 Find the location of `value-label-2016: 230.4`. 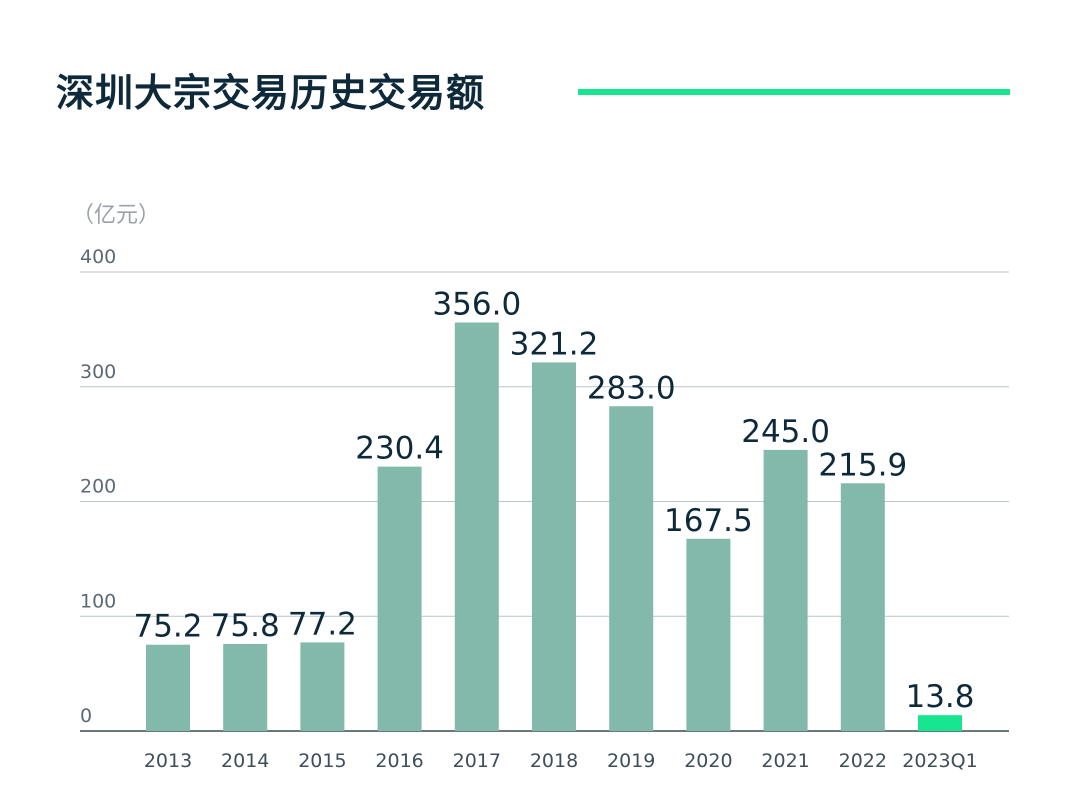

value-label-2016: 230.4 is located at coordinates (399, 449).